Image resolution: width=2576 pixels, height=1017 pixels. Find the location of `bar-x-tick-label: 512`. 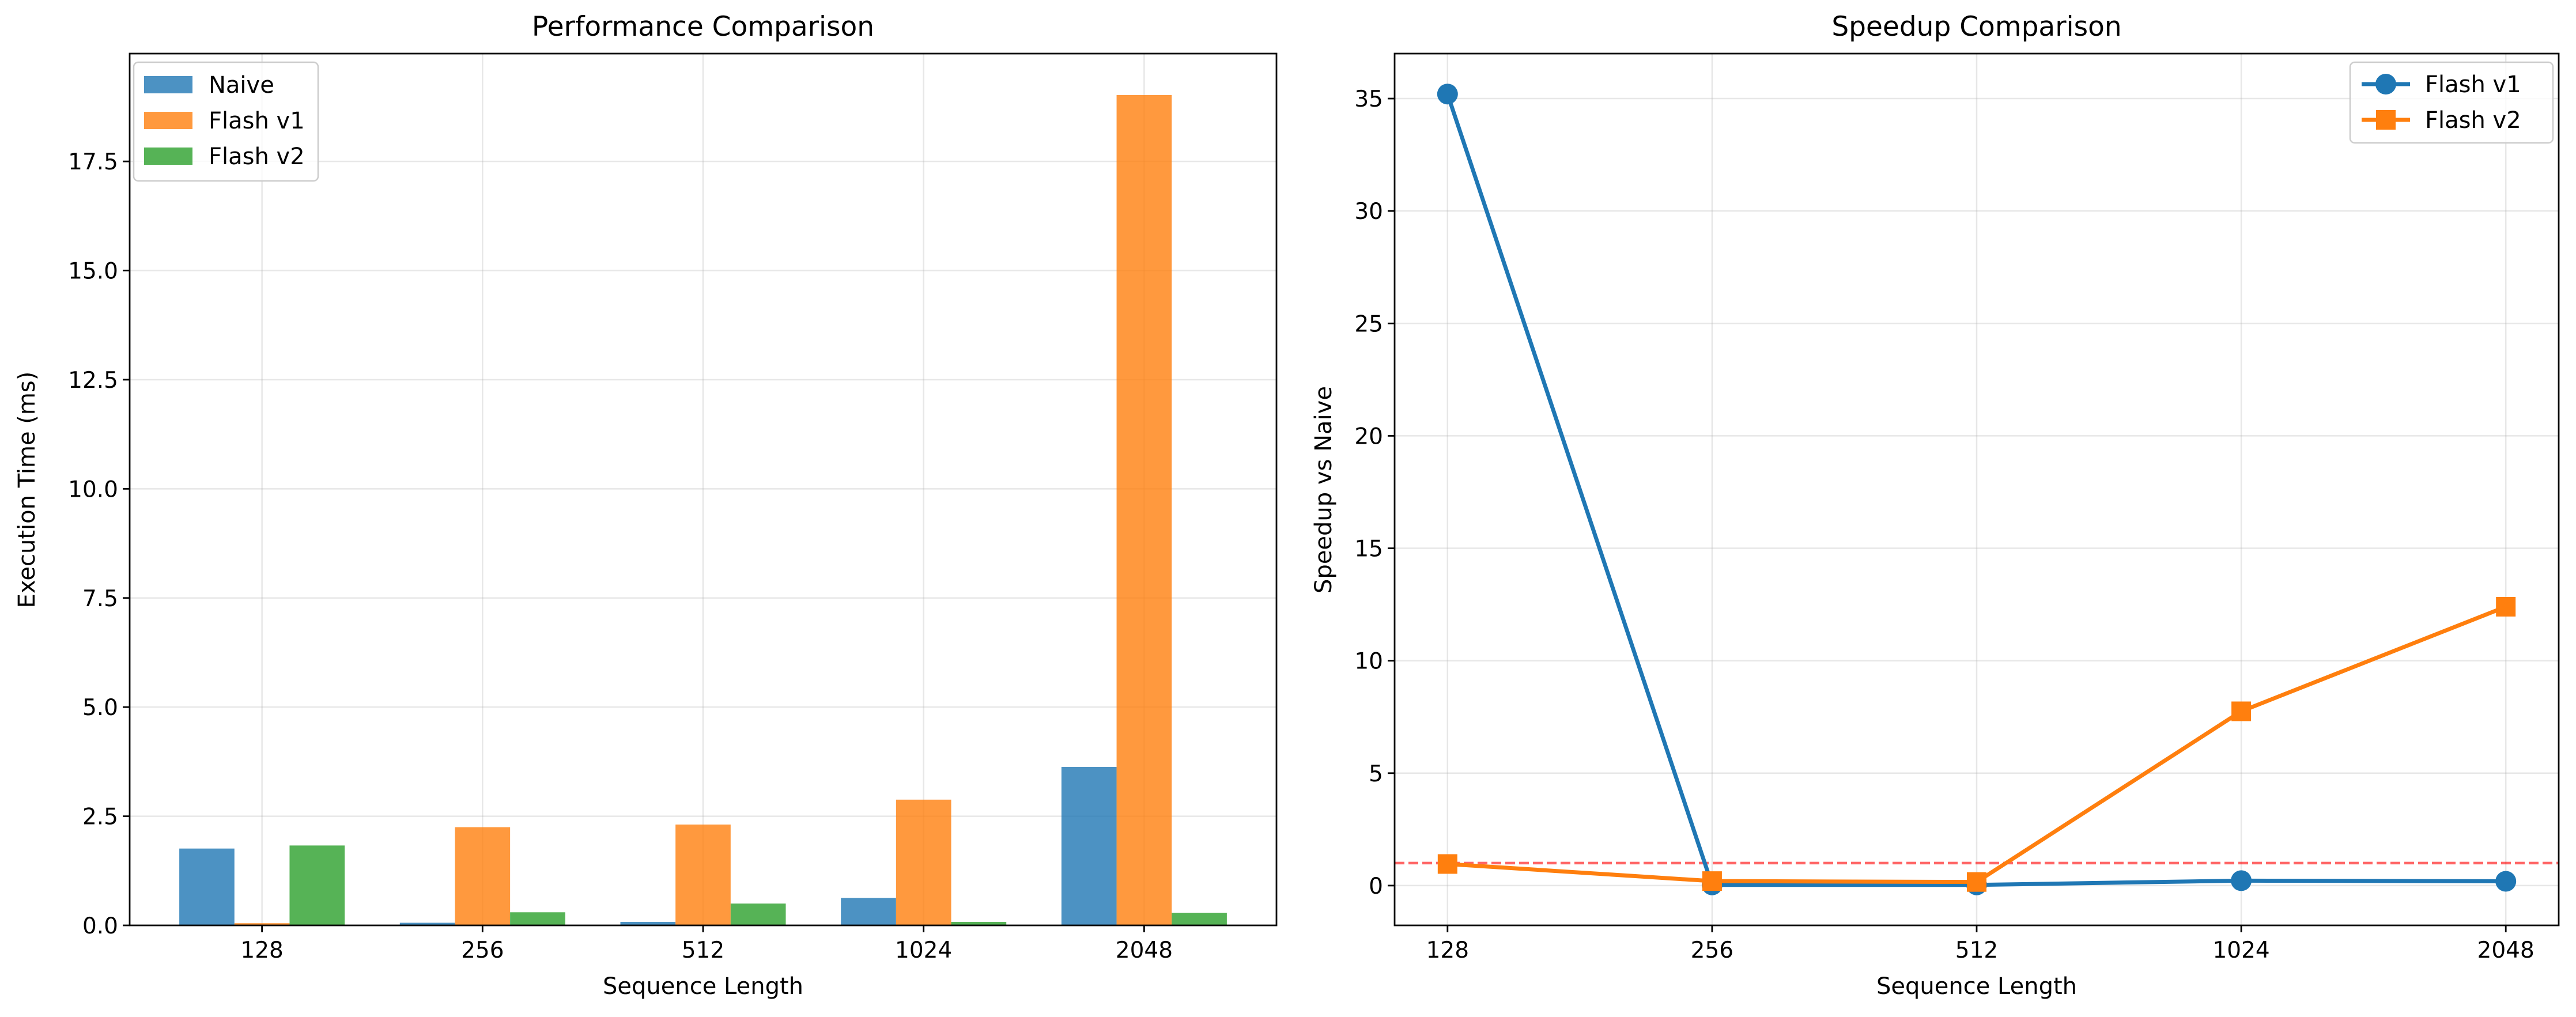

bar-x-tick-label: 512 is located at coordinates (703, 950).